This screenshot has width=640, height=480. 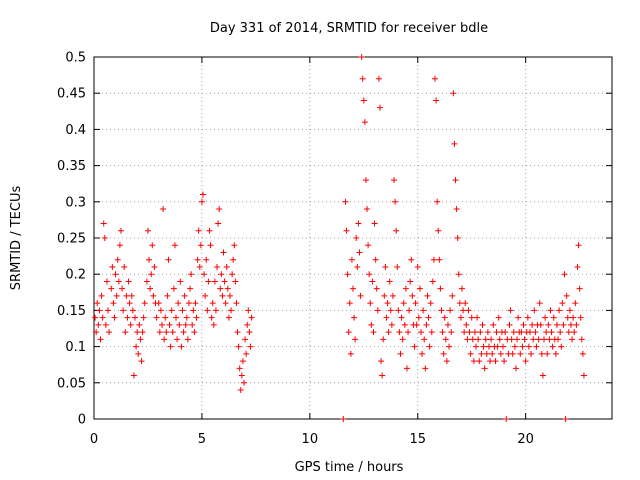 I want to click on x-tick-label: 0, so click(x=94, y=439).